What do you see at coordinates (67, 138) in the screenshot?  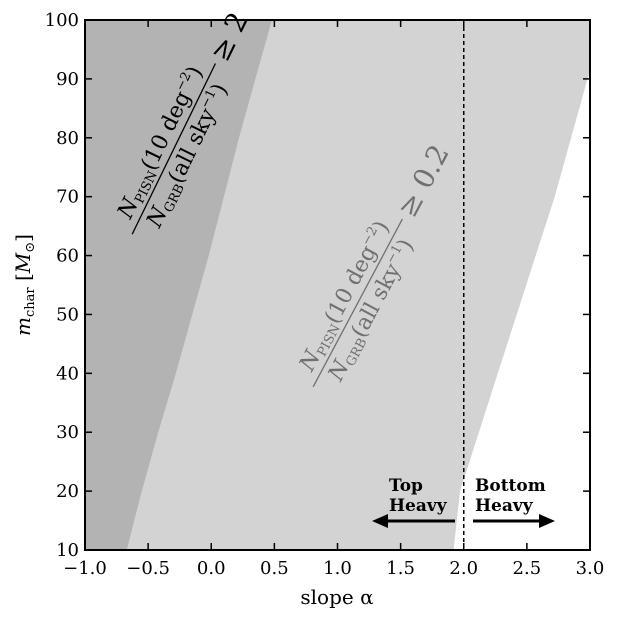 I see `y-tick-label: 80` at bounding box center [67, 138].